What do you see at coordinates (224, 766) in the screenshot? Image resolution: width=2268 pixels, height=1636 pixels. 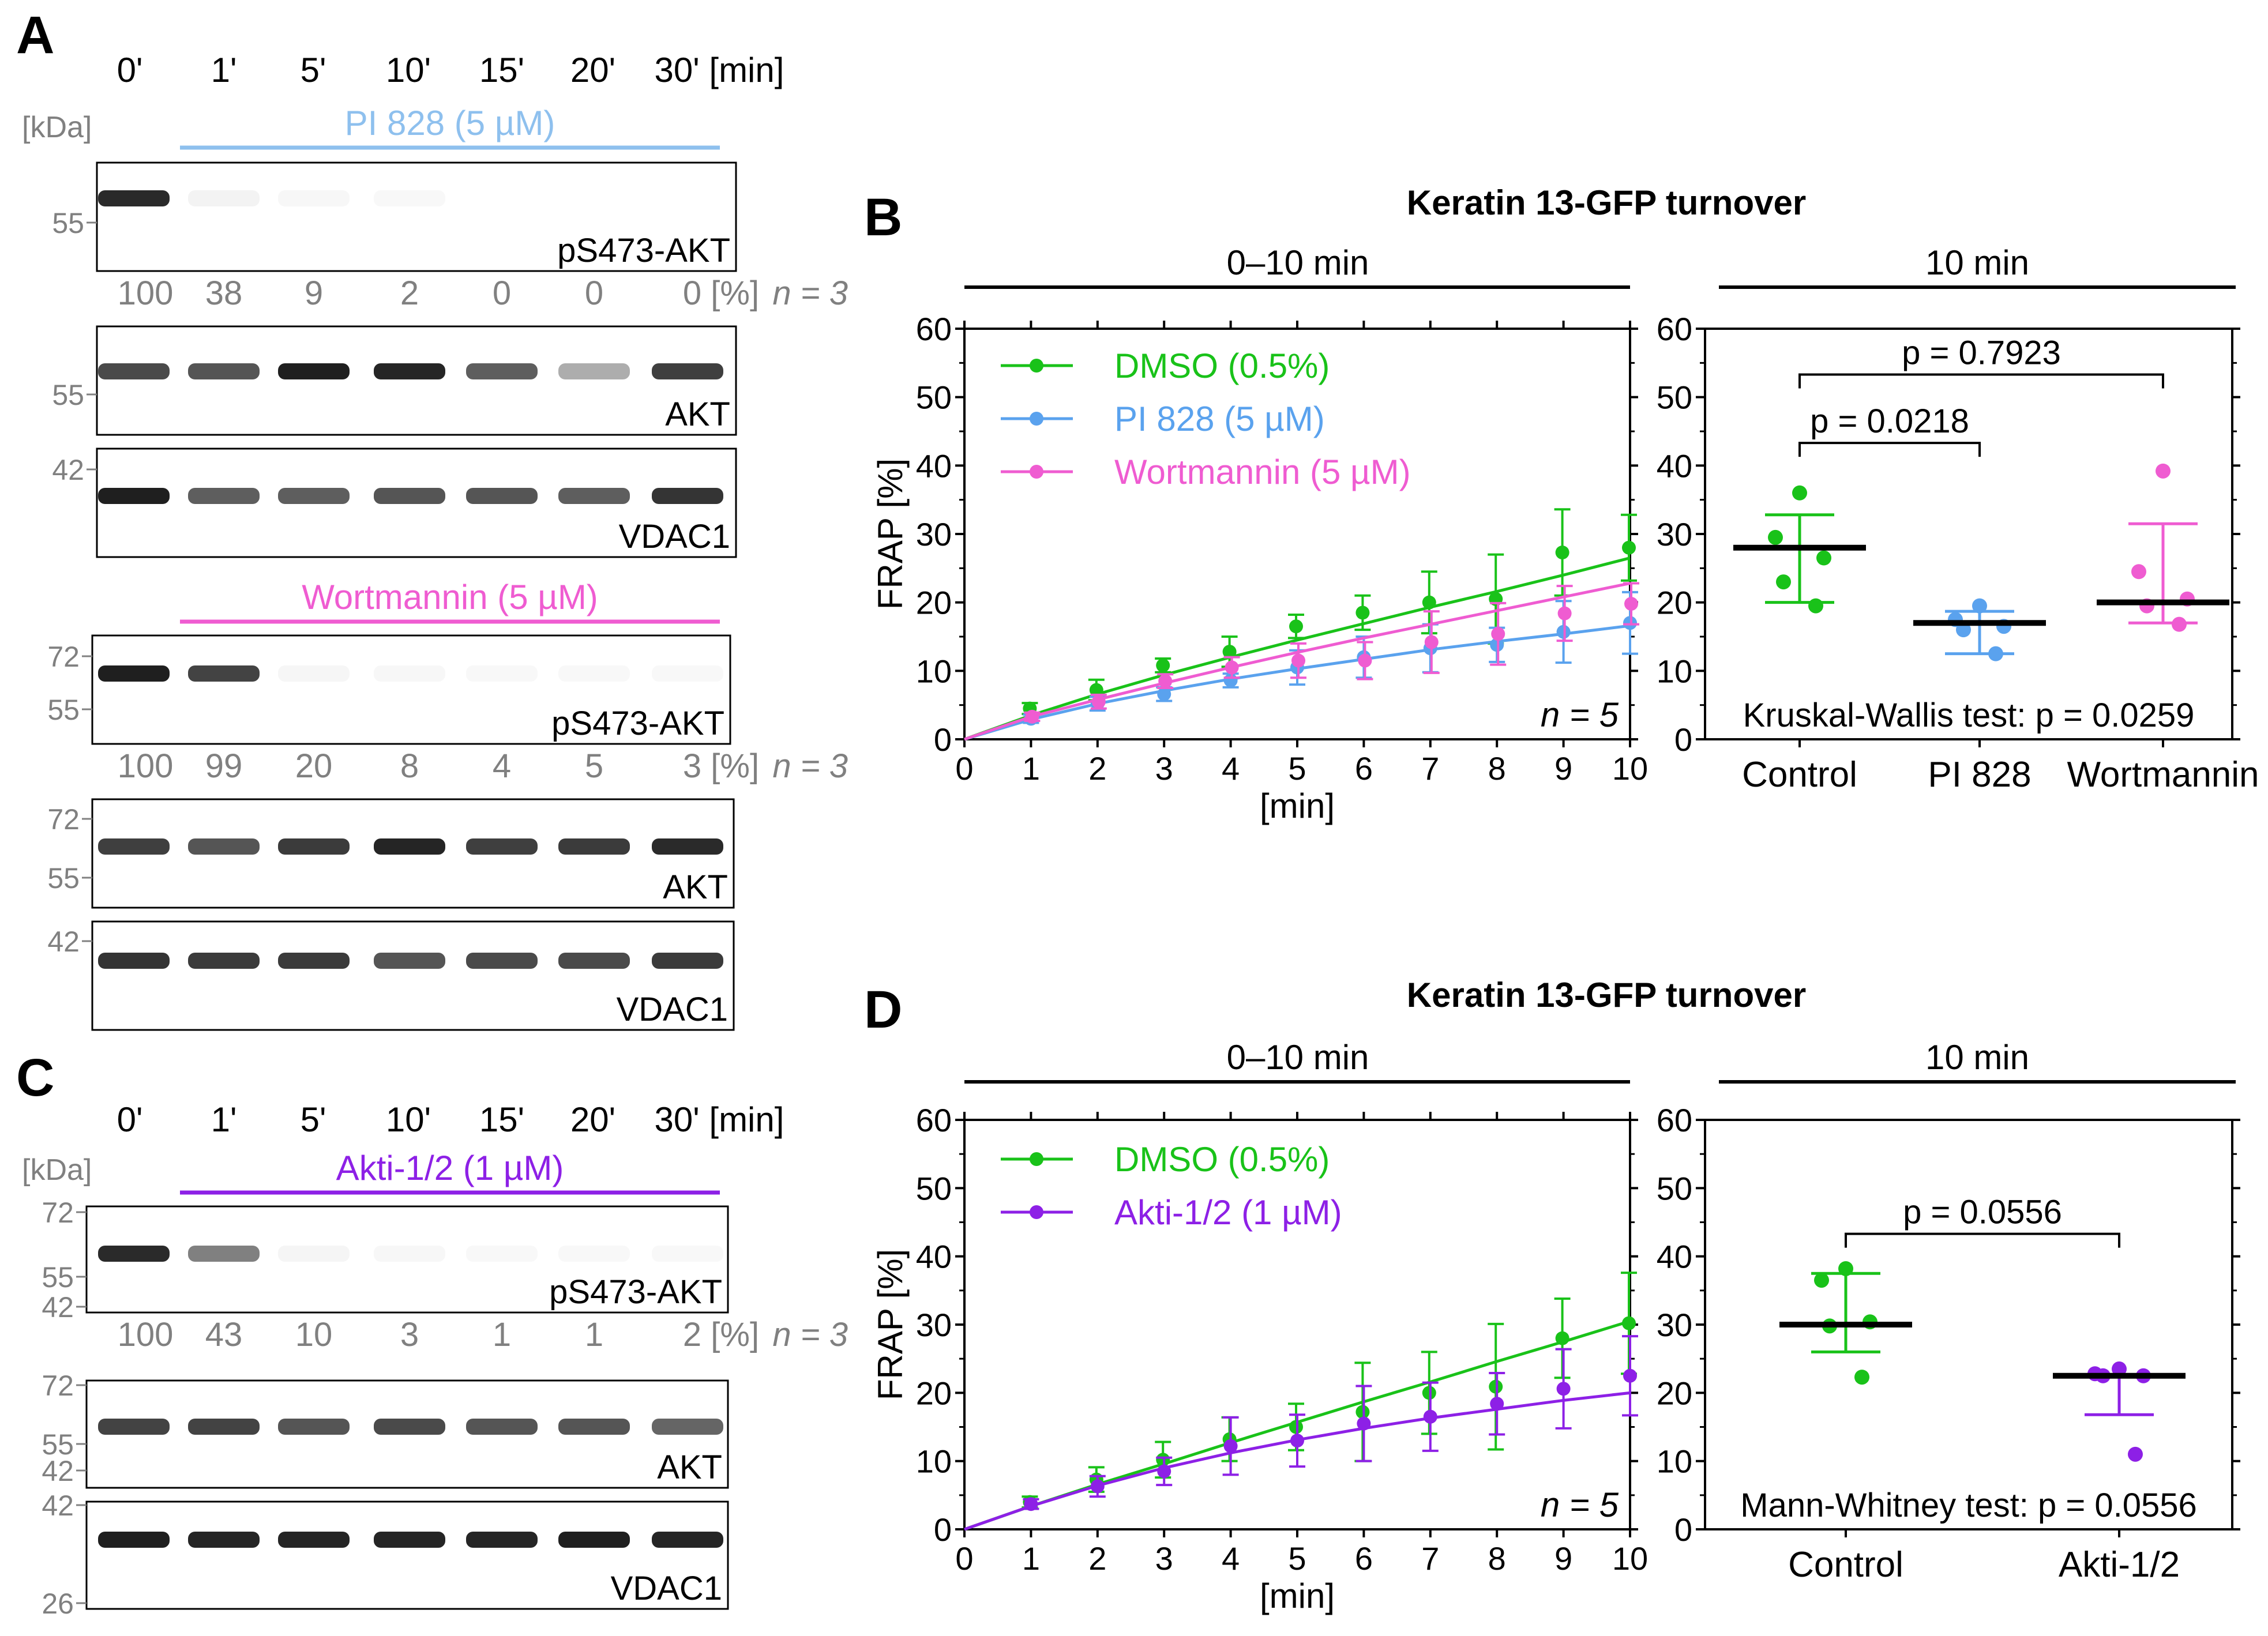 I see `quant-value: 99` at bounding box center [224, 766].